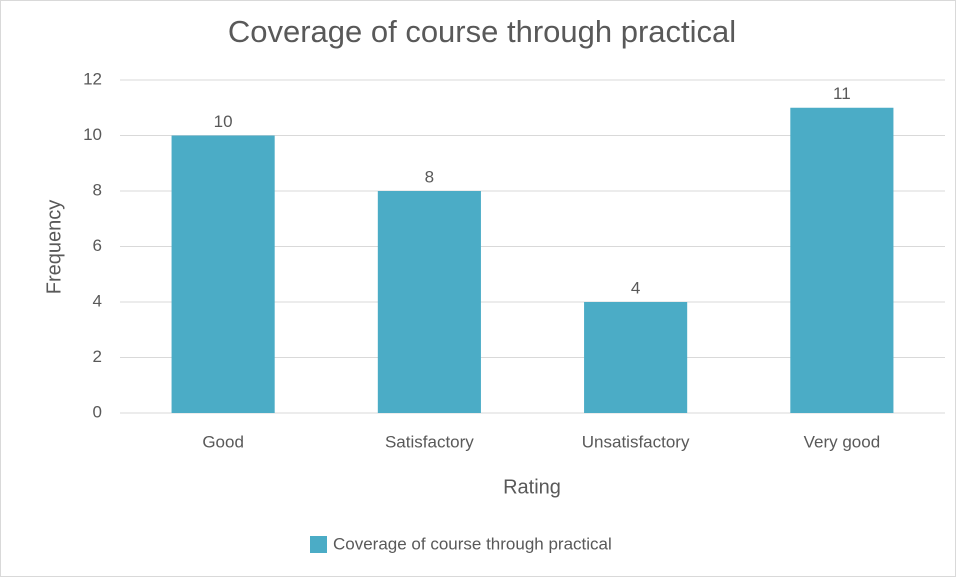 The width and height of the screenshot is (957, 578). What do you see at coordinates (223, 121) in the screenshot?
I see `data-label: 10` at bounding box center [223, 121].